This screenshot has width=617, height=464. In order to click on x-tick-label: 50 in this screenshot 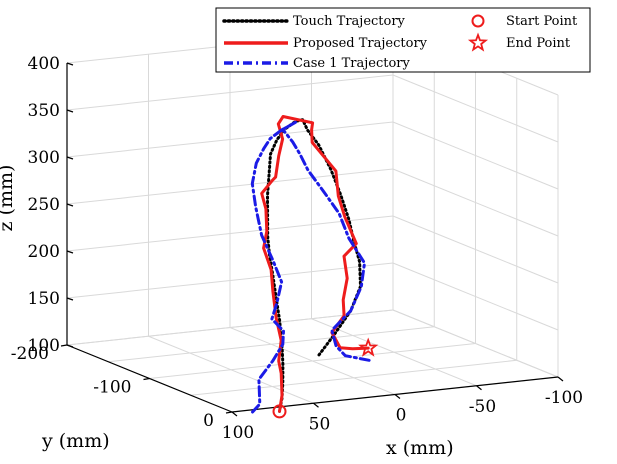, I will do `click(320, 424)`.